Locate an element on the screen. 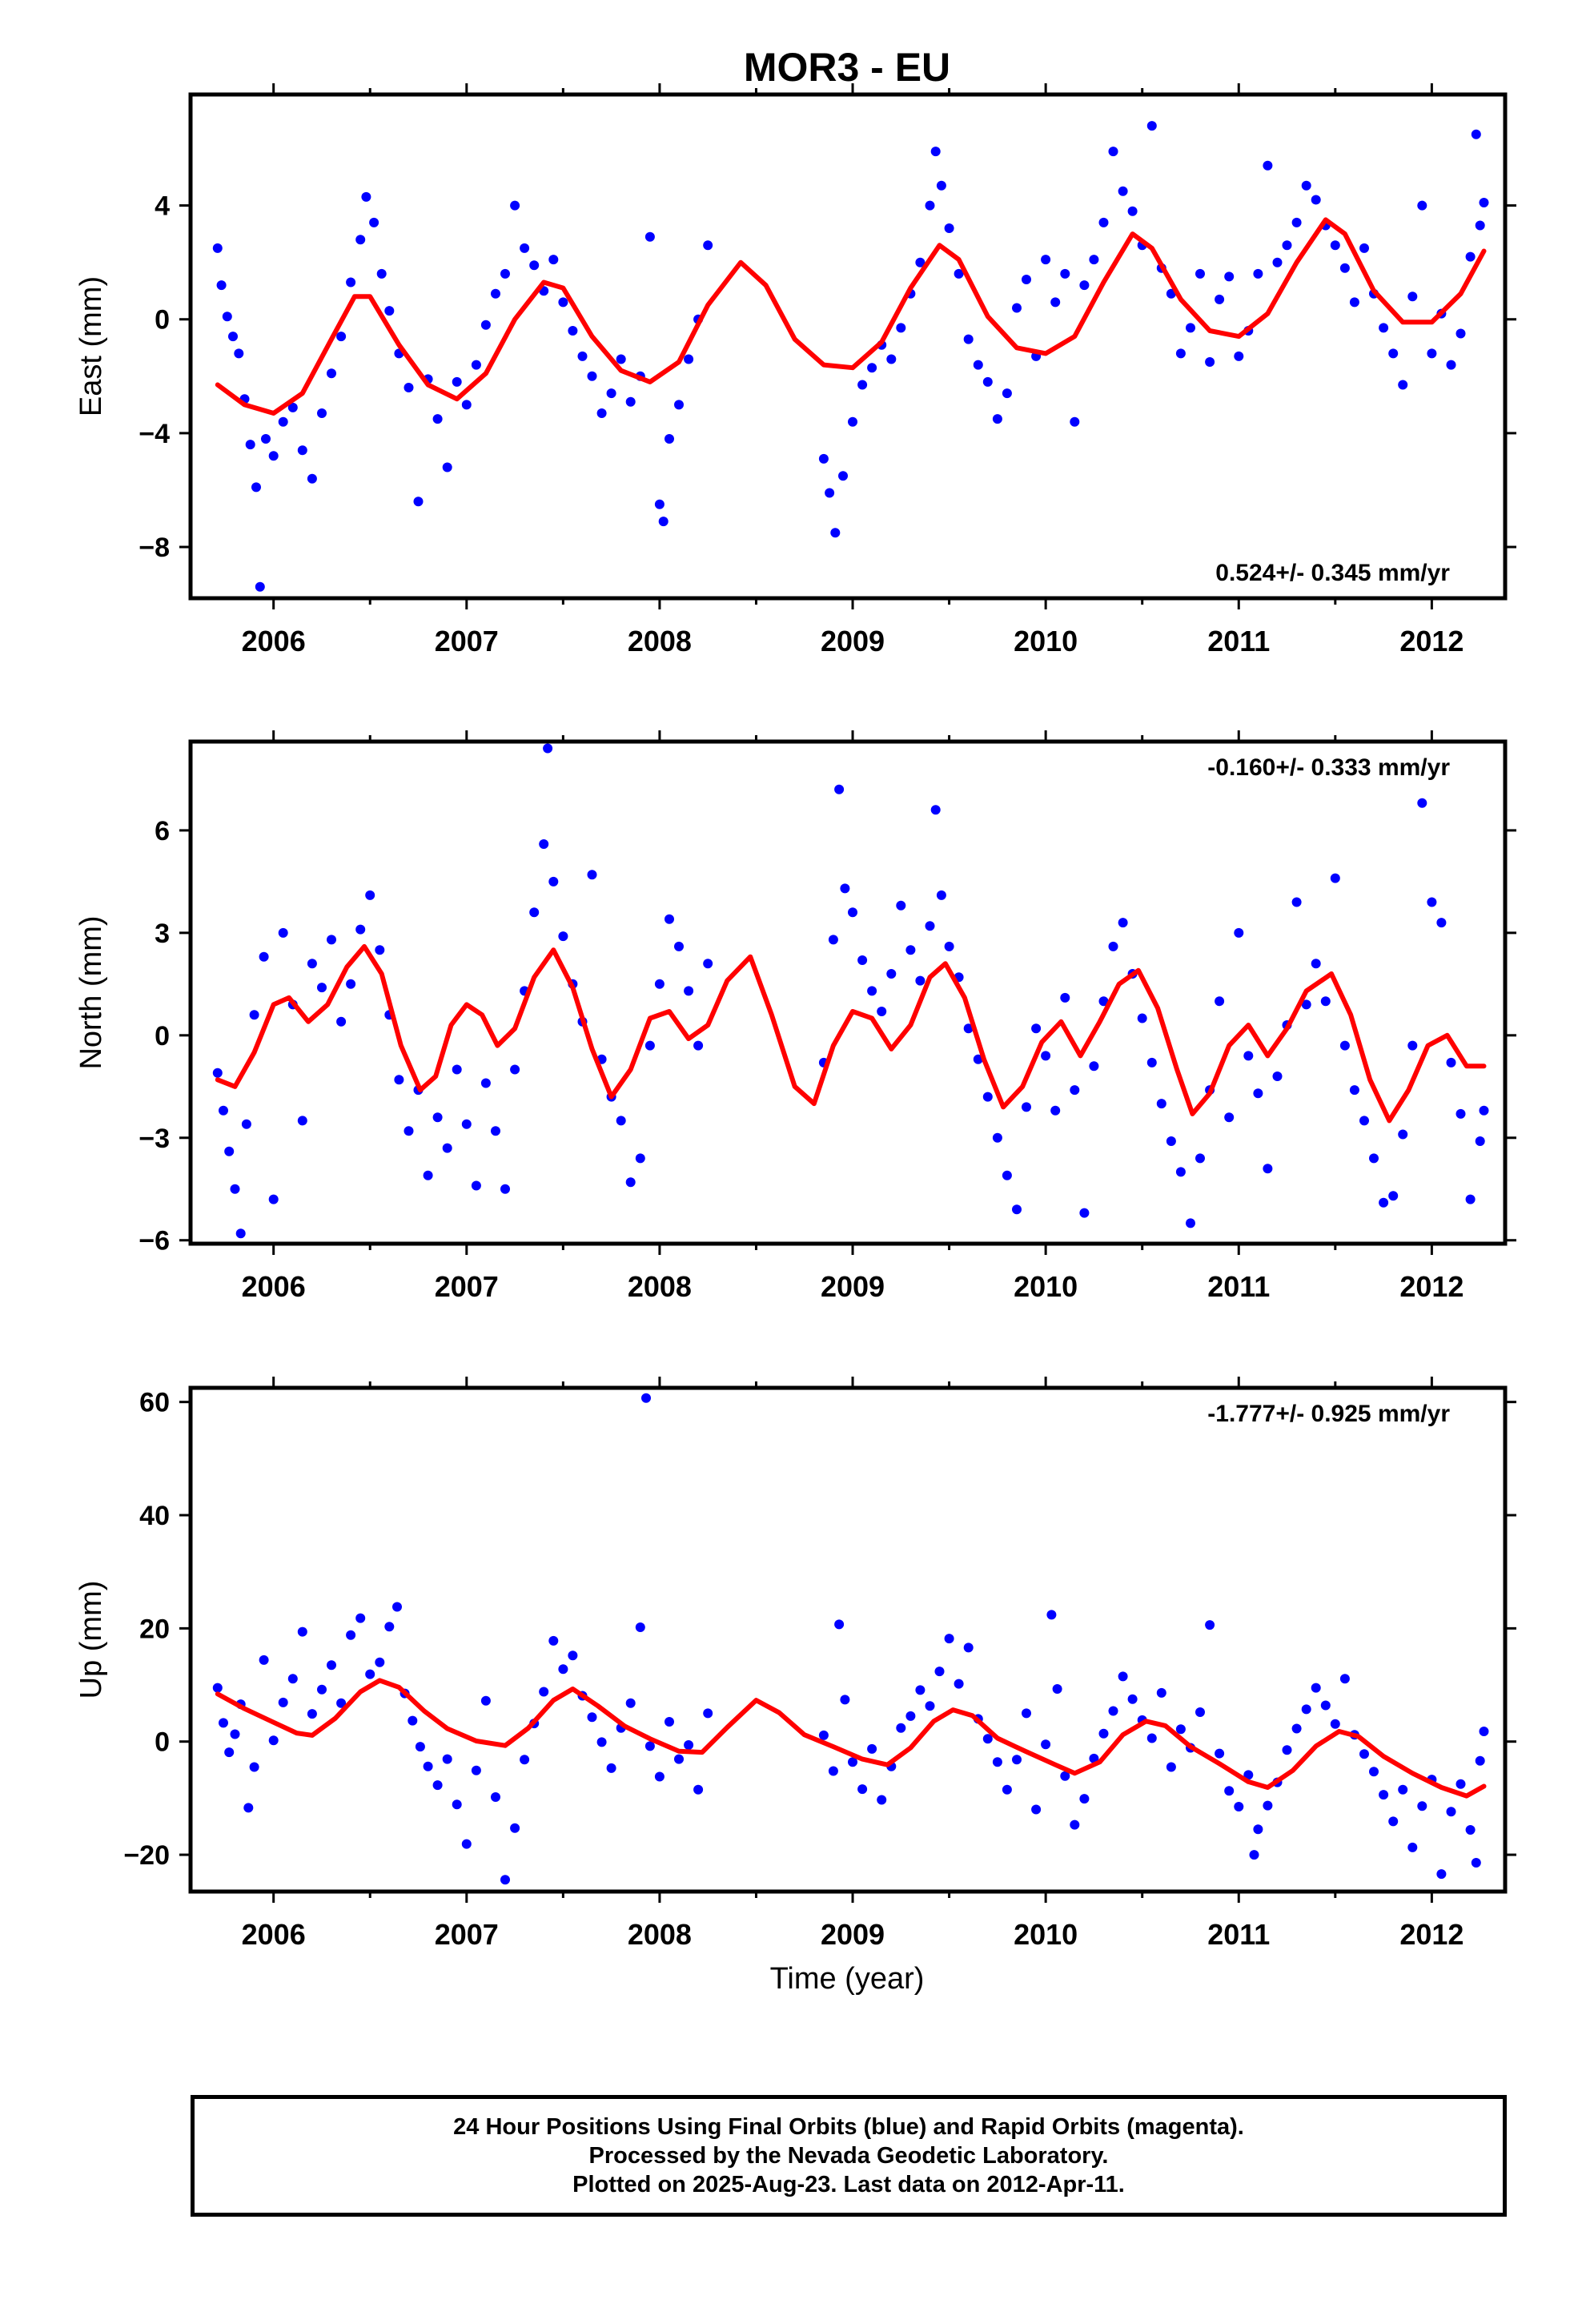 Image resolution: width=1582 pixels, height=2324 pixels. up-x-tick-label: 2010 is located at coordinates (1046, 1934).